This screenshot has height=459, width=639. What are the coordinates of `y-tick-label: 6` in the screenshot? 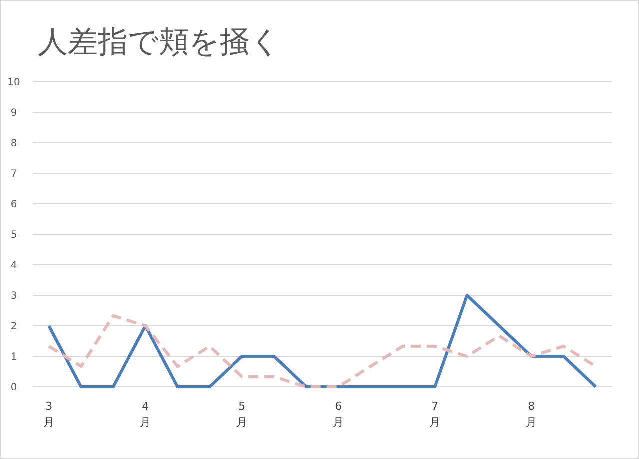 It's located at (14, 205).